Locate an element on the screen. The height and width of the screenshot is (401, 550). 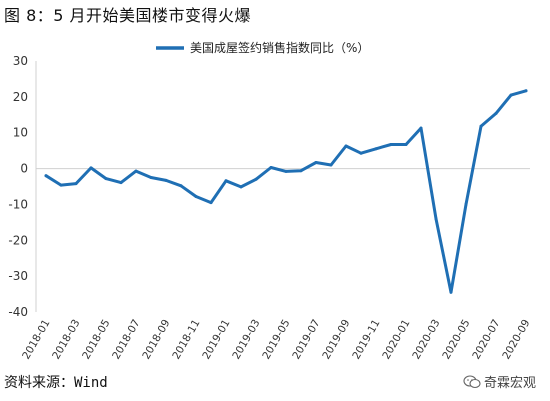
chart-legend: 美国成屋签约销售指数同比（%） is located at coordinates (262, 47).